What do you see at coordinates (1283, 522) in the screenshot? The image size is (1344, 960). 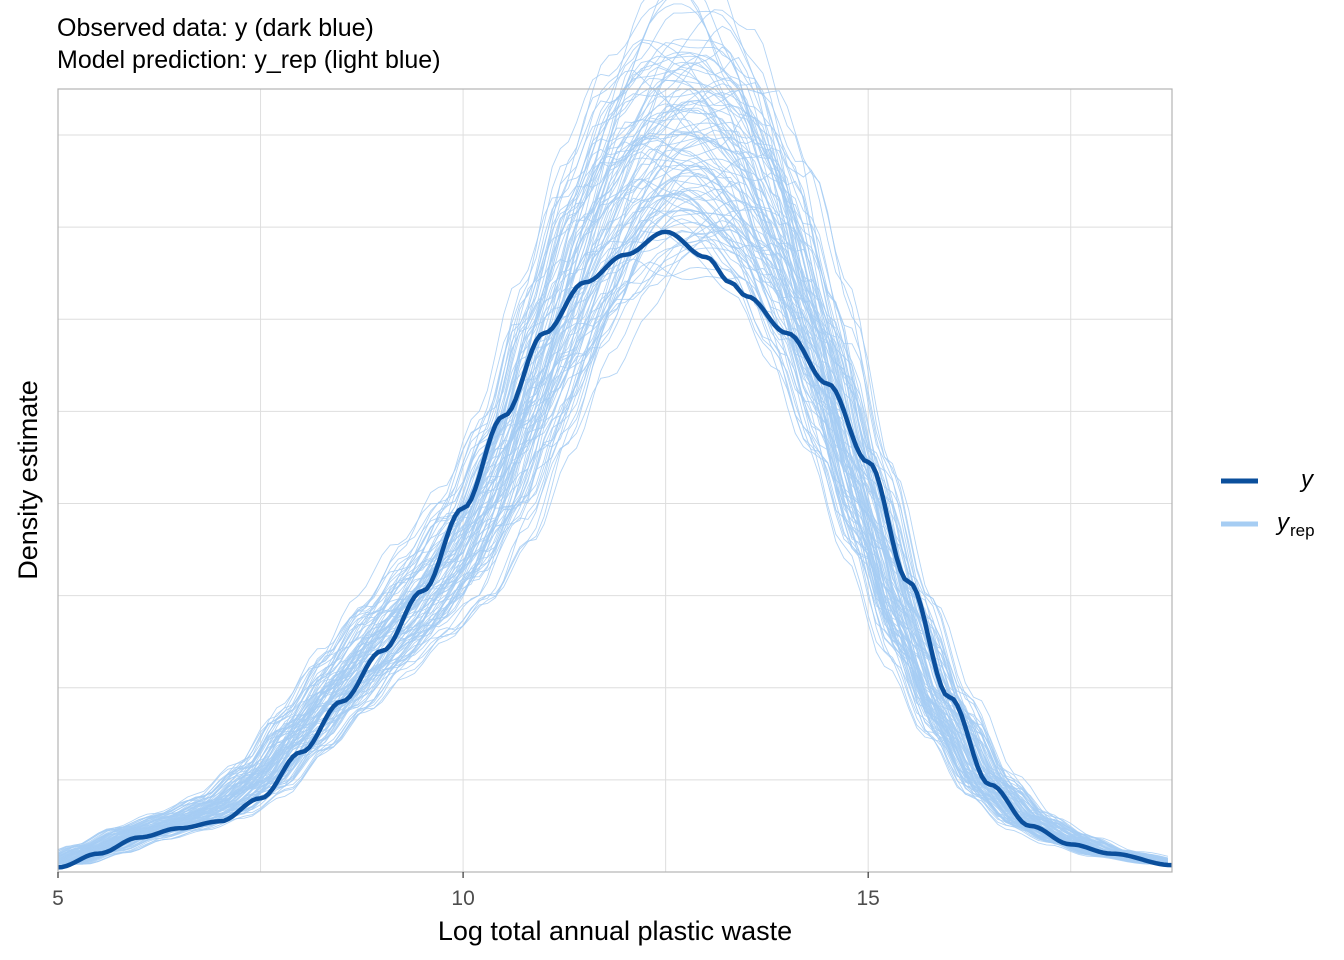 I see `legend-label-yrep-main: y` at bounding box center [1283, 522].